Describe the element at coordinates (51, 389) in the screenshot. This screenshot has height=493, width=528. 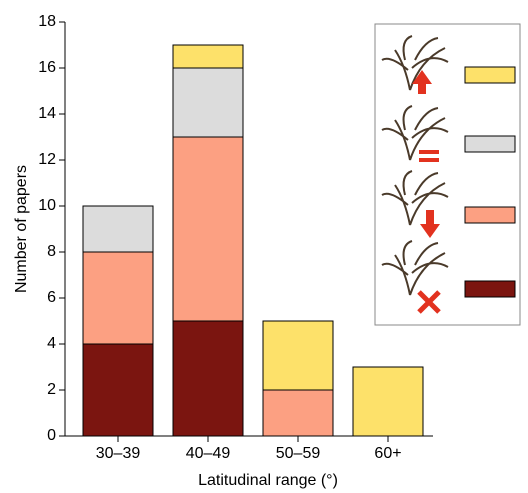
I see `y-tick-label: 2` at that location.